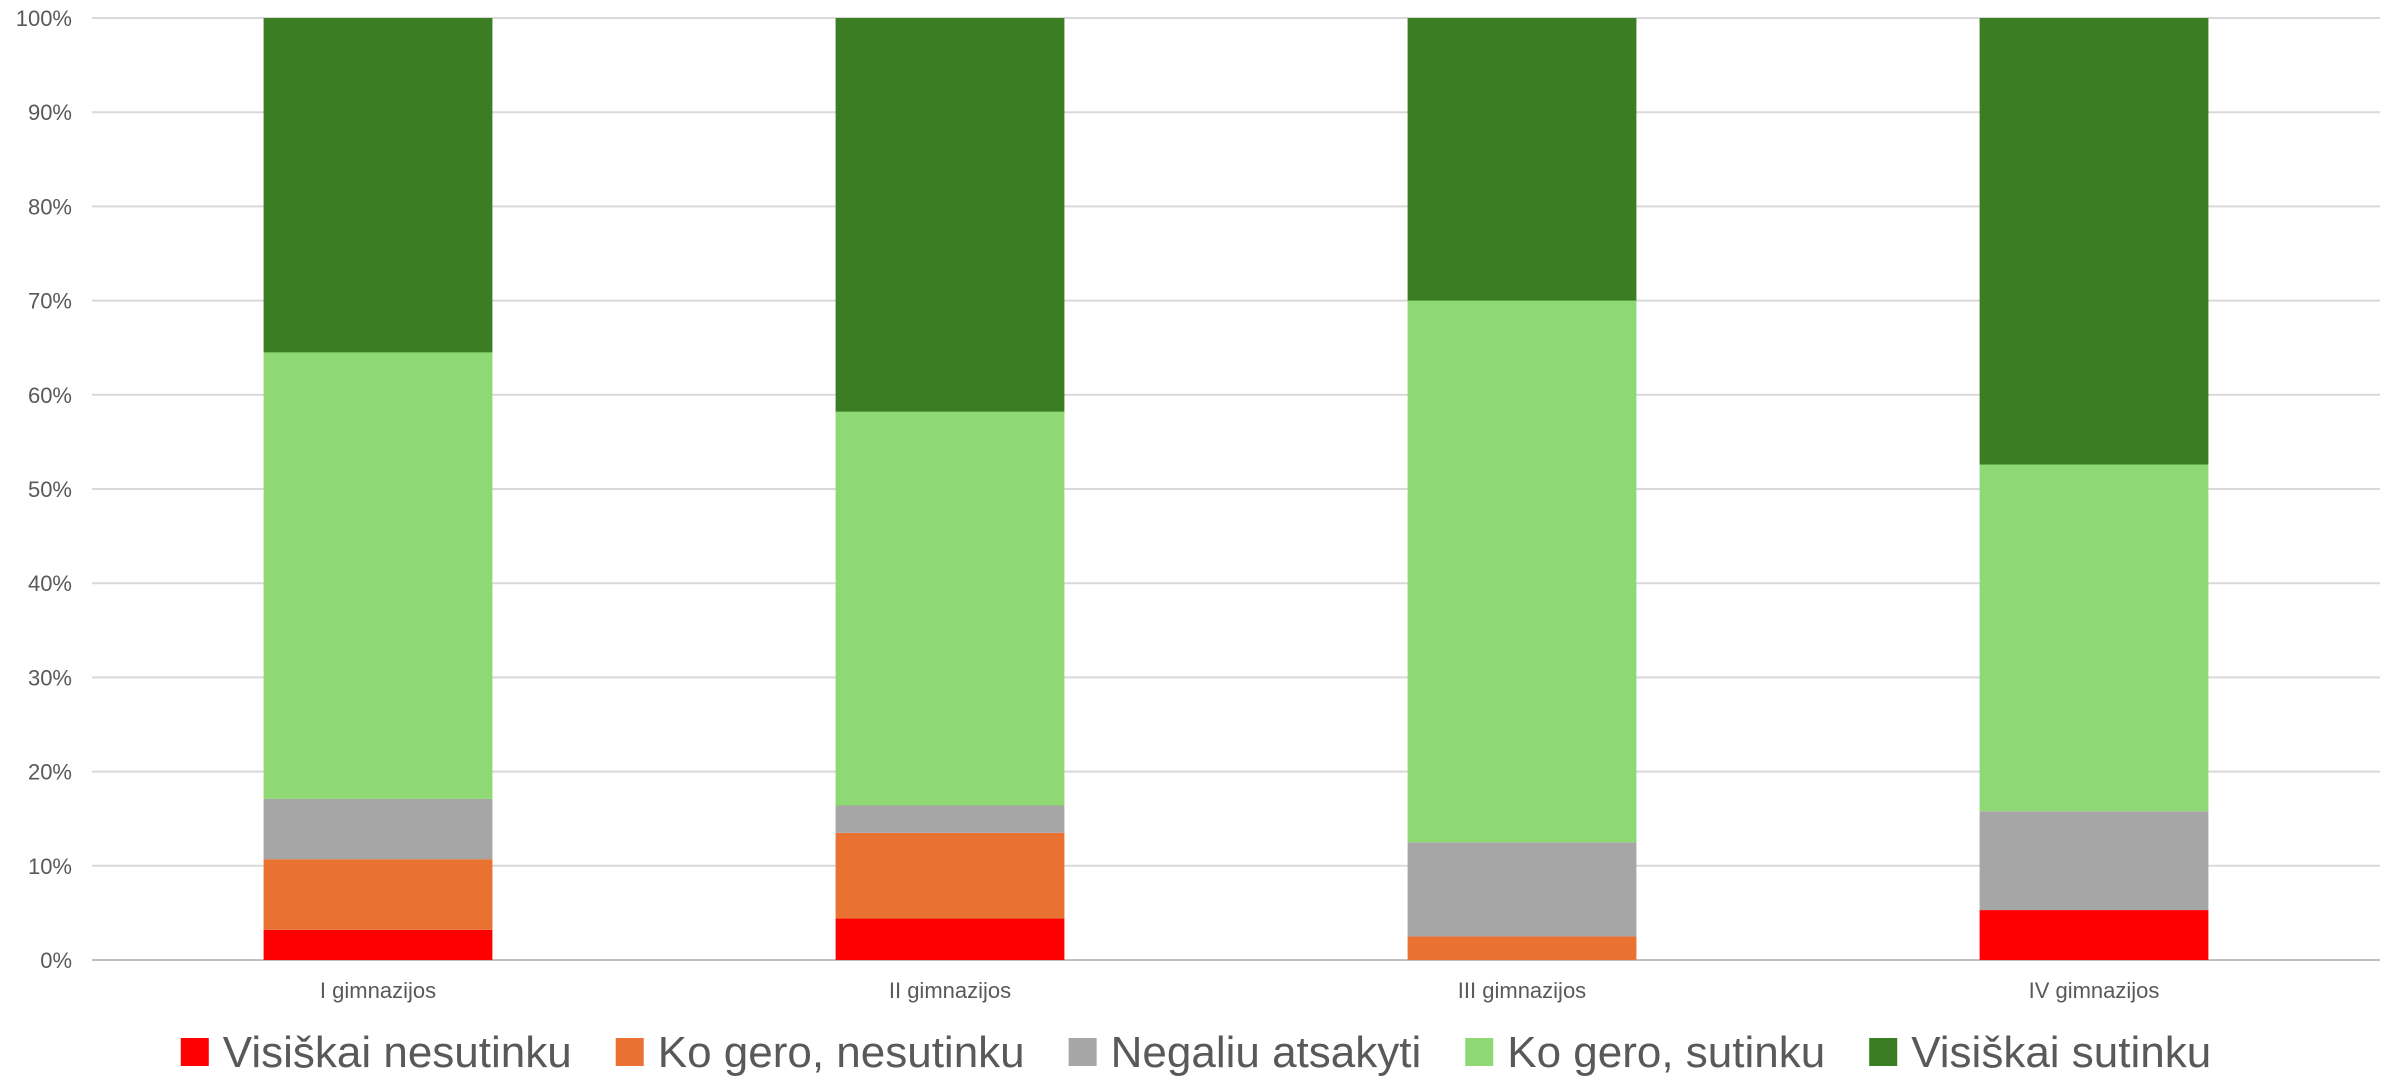  What do you see at coordinates (50, 206) in the screenshot?
I see `y-tick-label: 80%` at bounding box center [50, 206].